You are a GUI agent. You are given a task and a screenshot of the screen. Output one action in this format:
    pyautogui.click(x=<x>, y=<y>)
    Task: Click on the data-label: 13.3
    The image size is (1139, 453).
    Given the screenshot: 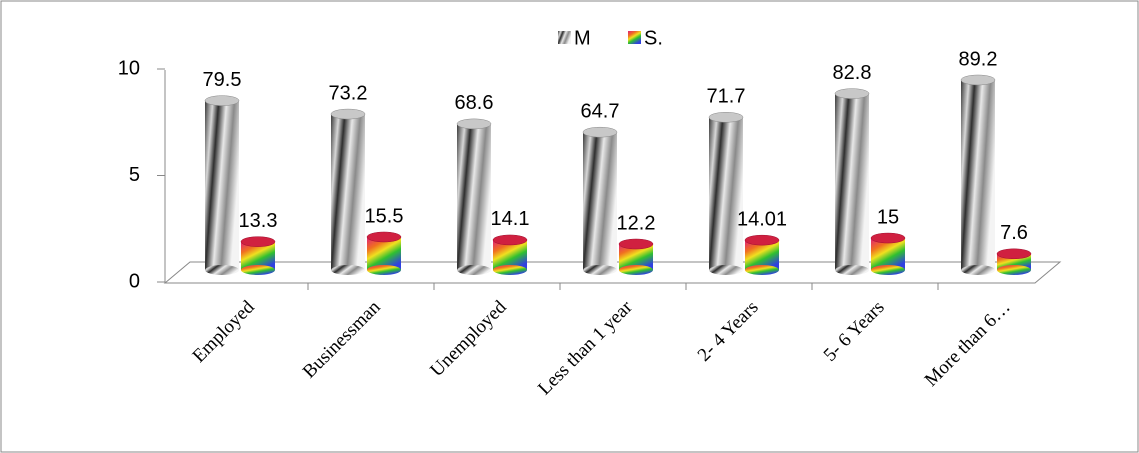 What is the action you would take?
    pyautogui.click(x=258, y=221)
    